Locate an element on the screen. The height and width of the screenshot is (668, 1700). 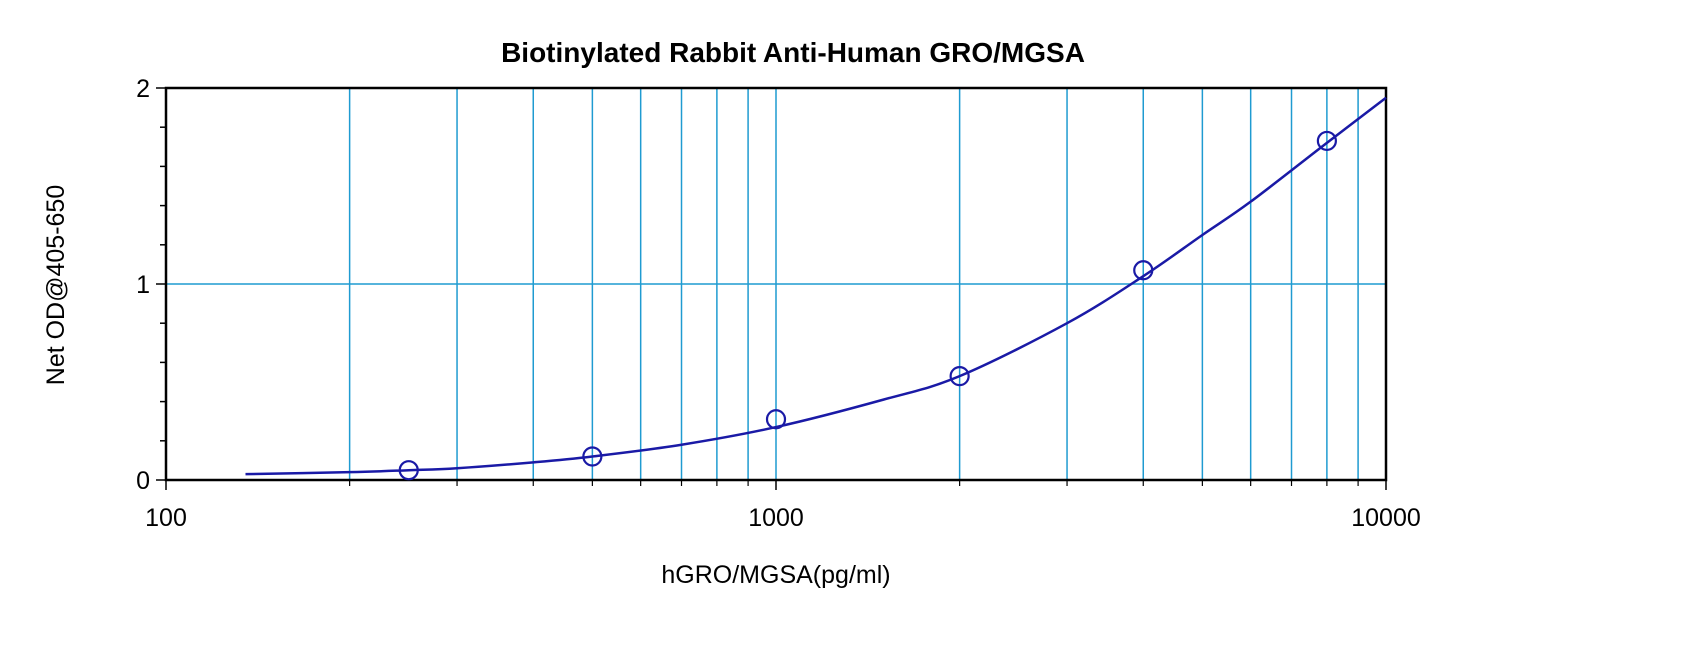
y-axis-label: Net OD@405-650 is located at coordinates (56, 285).